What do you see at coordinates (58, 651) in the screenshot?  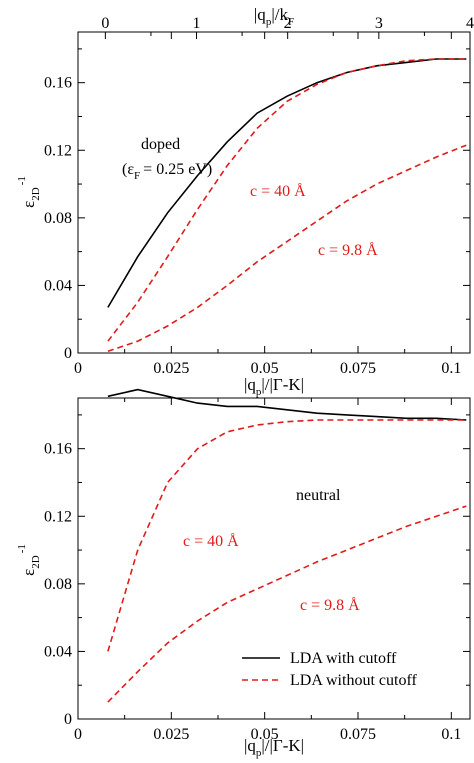 I see `bottom-y-tick-label: 0.04` at bounding box center [58, 651].